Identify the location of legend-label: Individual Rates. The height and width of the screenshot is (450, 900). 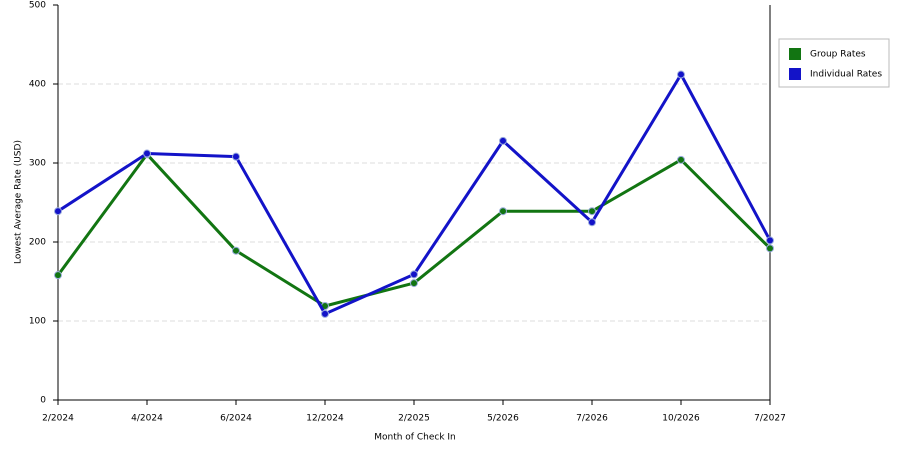
(846, 75).